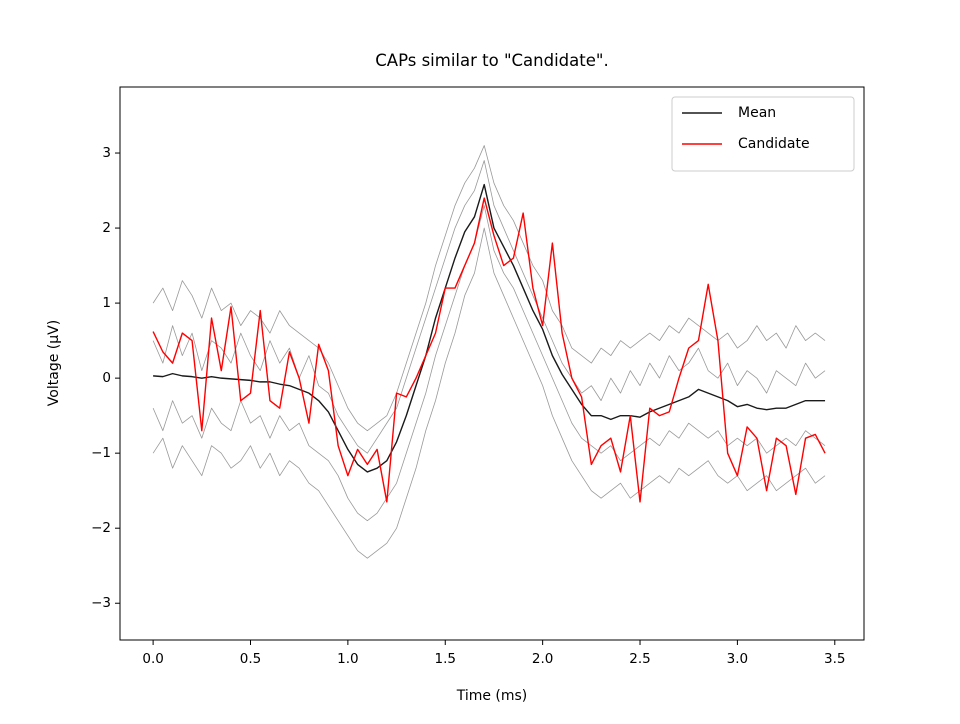  I want to click on y-tick-label: 2, so click(106, 228).